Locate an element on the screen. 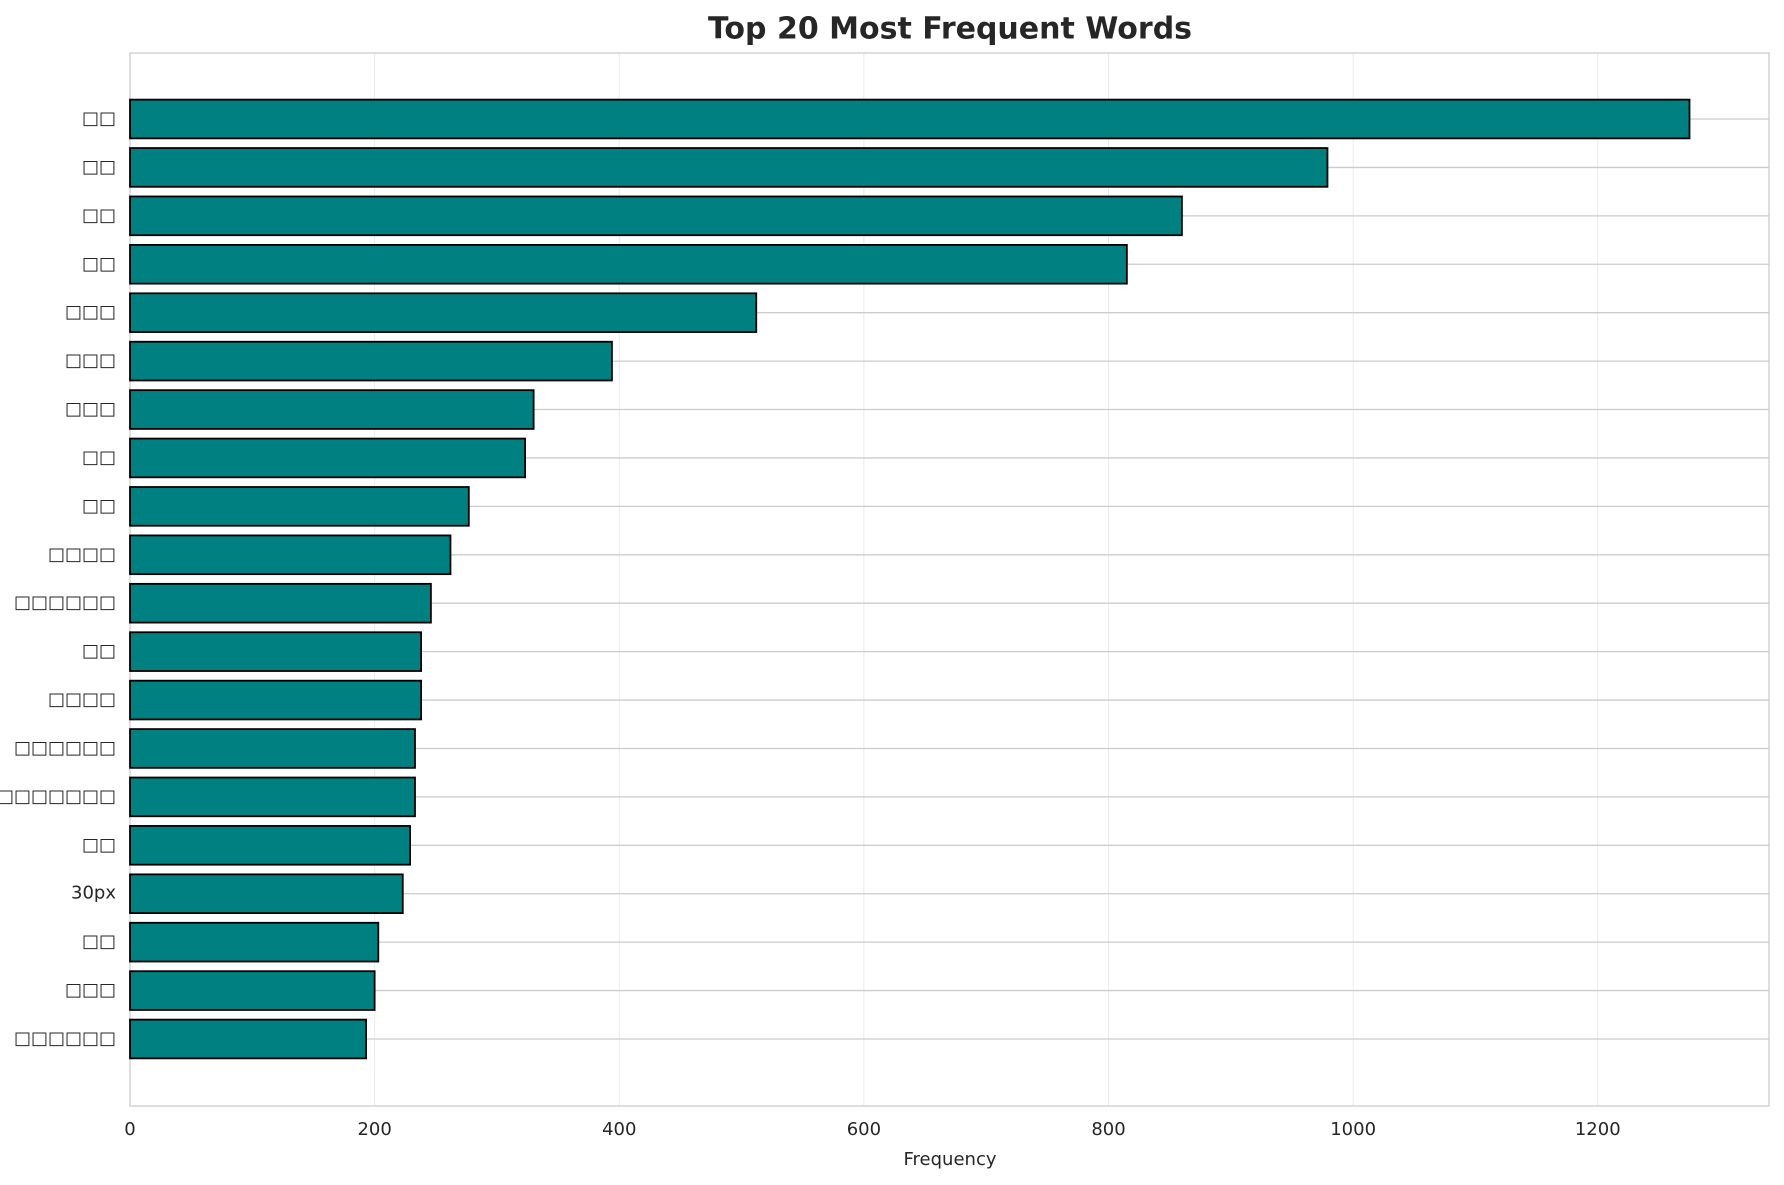  x-tick-label: 400 is located at coordinates (619, 1129).